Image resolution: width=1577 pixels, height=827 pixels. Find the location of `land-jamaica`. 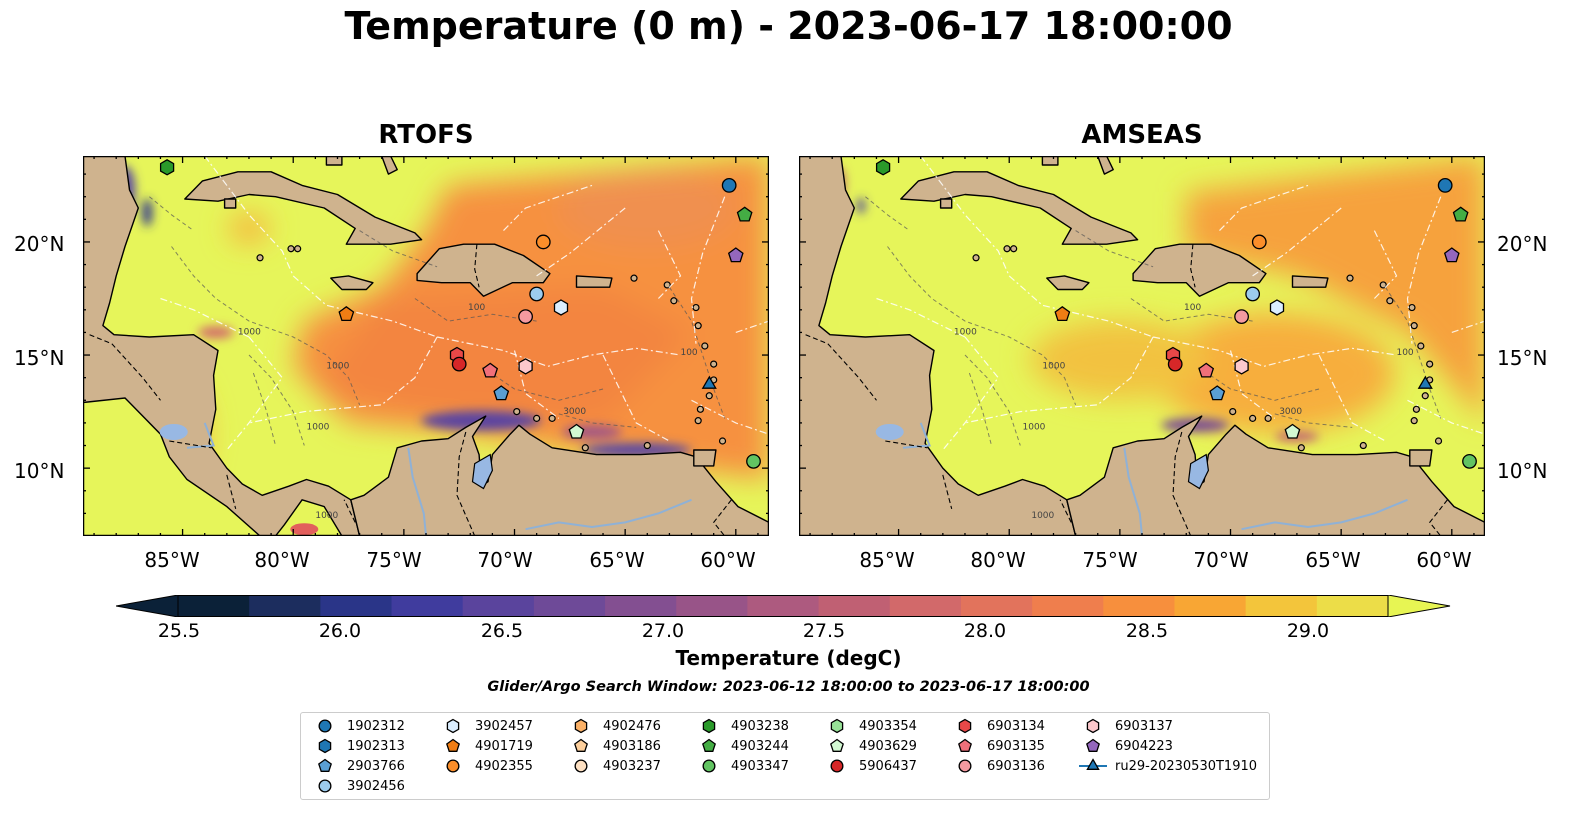

land-jamaica is located at coordinates (1068, 283).